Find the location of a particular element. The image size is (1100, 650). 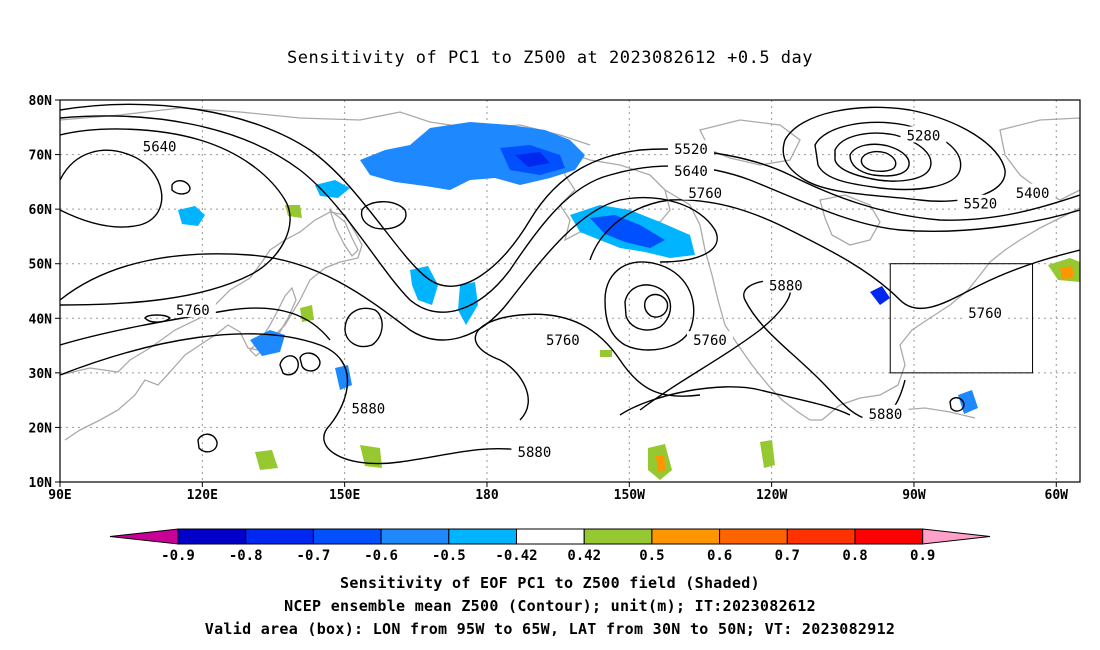

contour-5400-west is located at coordinates (111, 188).